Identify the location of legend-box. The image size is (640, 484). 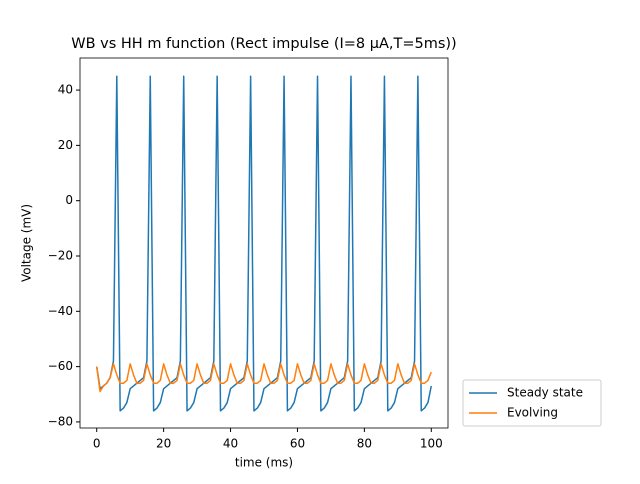
(532, 403).